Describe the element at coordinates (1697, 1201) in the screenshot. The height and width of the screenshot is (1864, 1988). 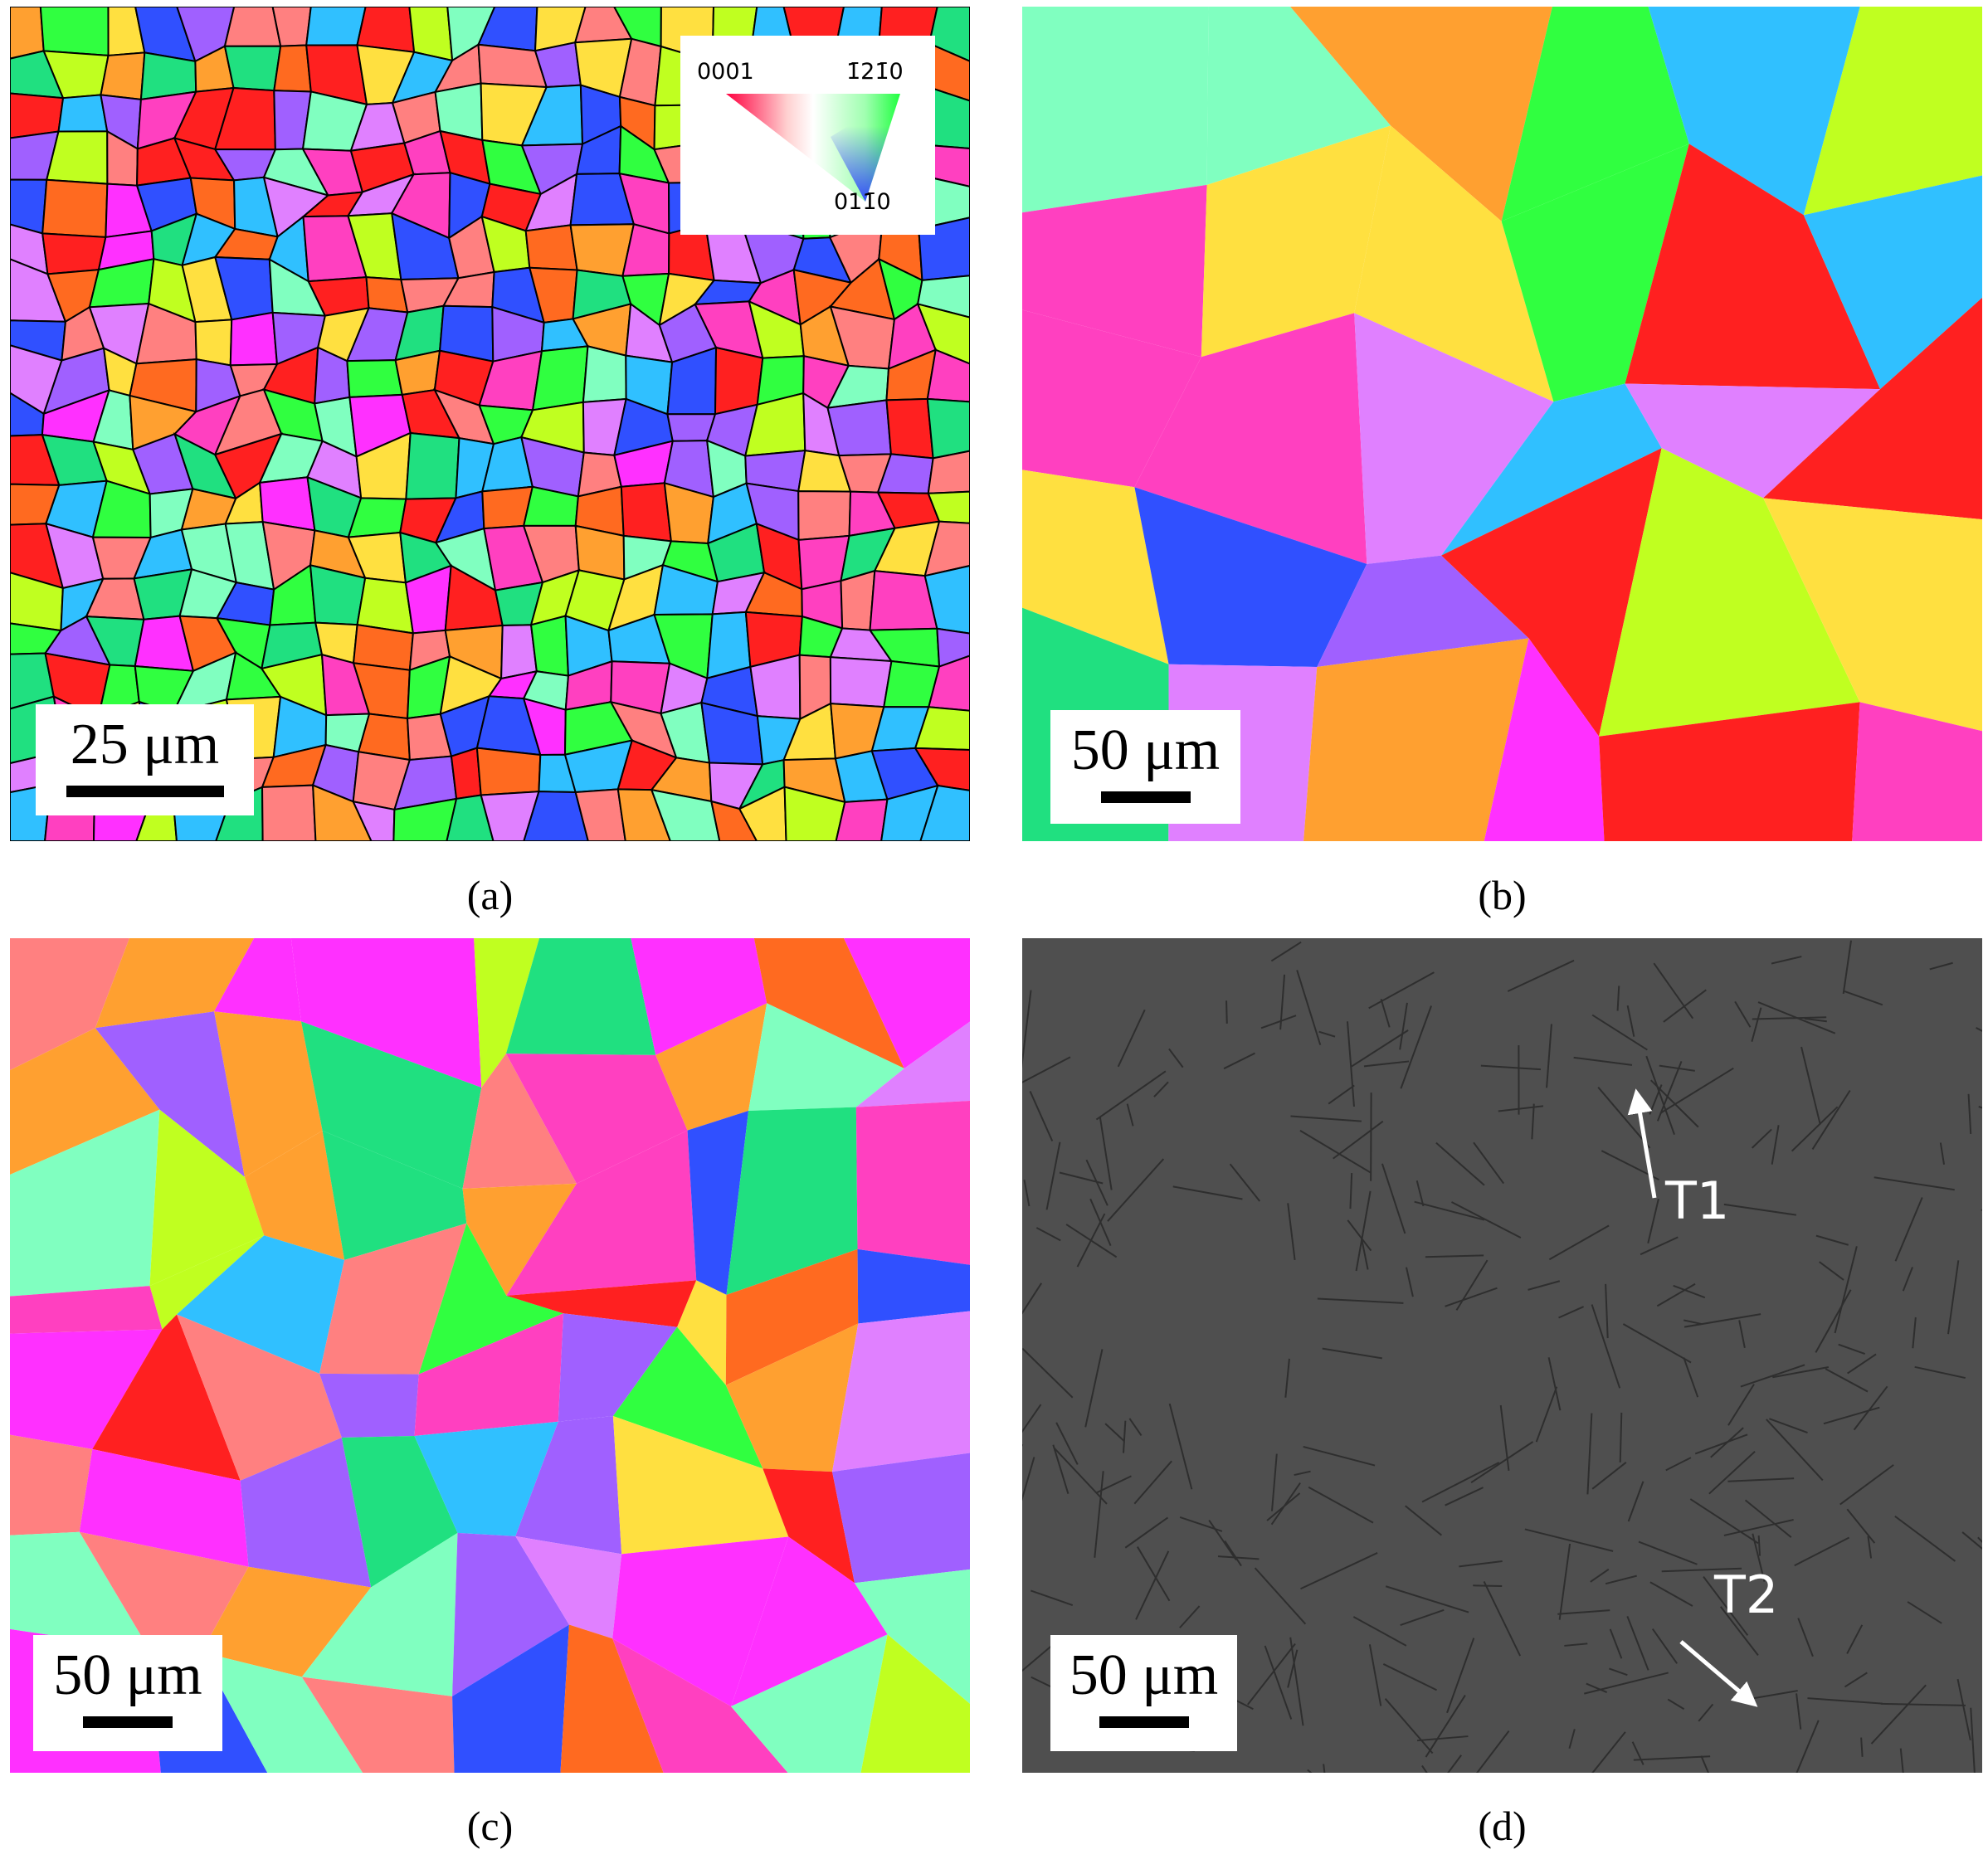
I see `annotation: T1` at that location.